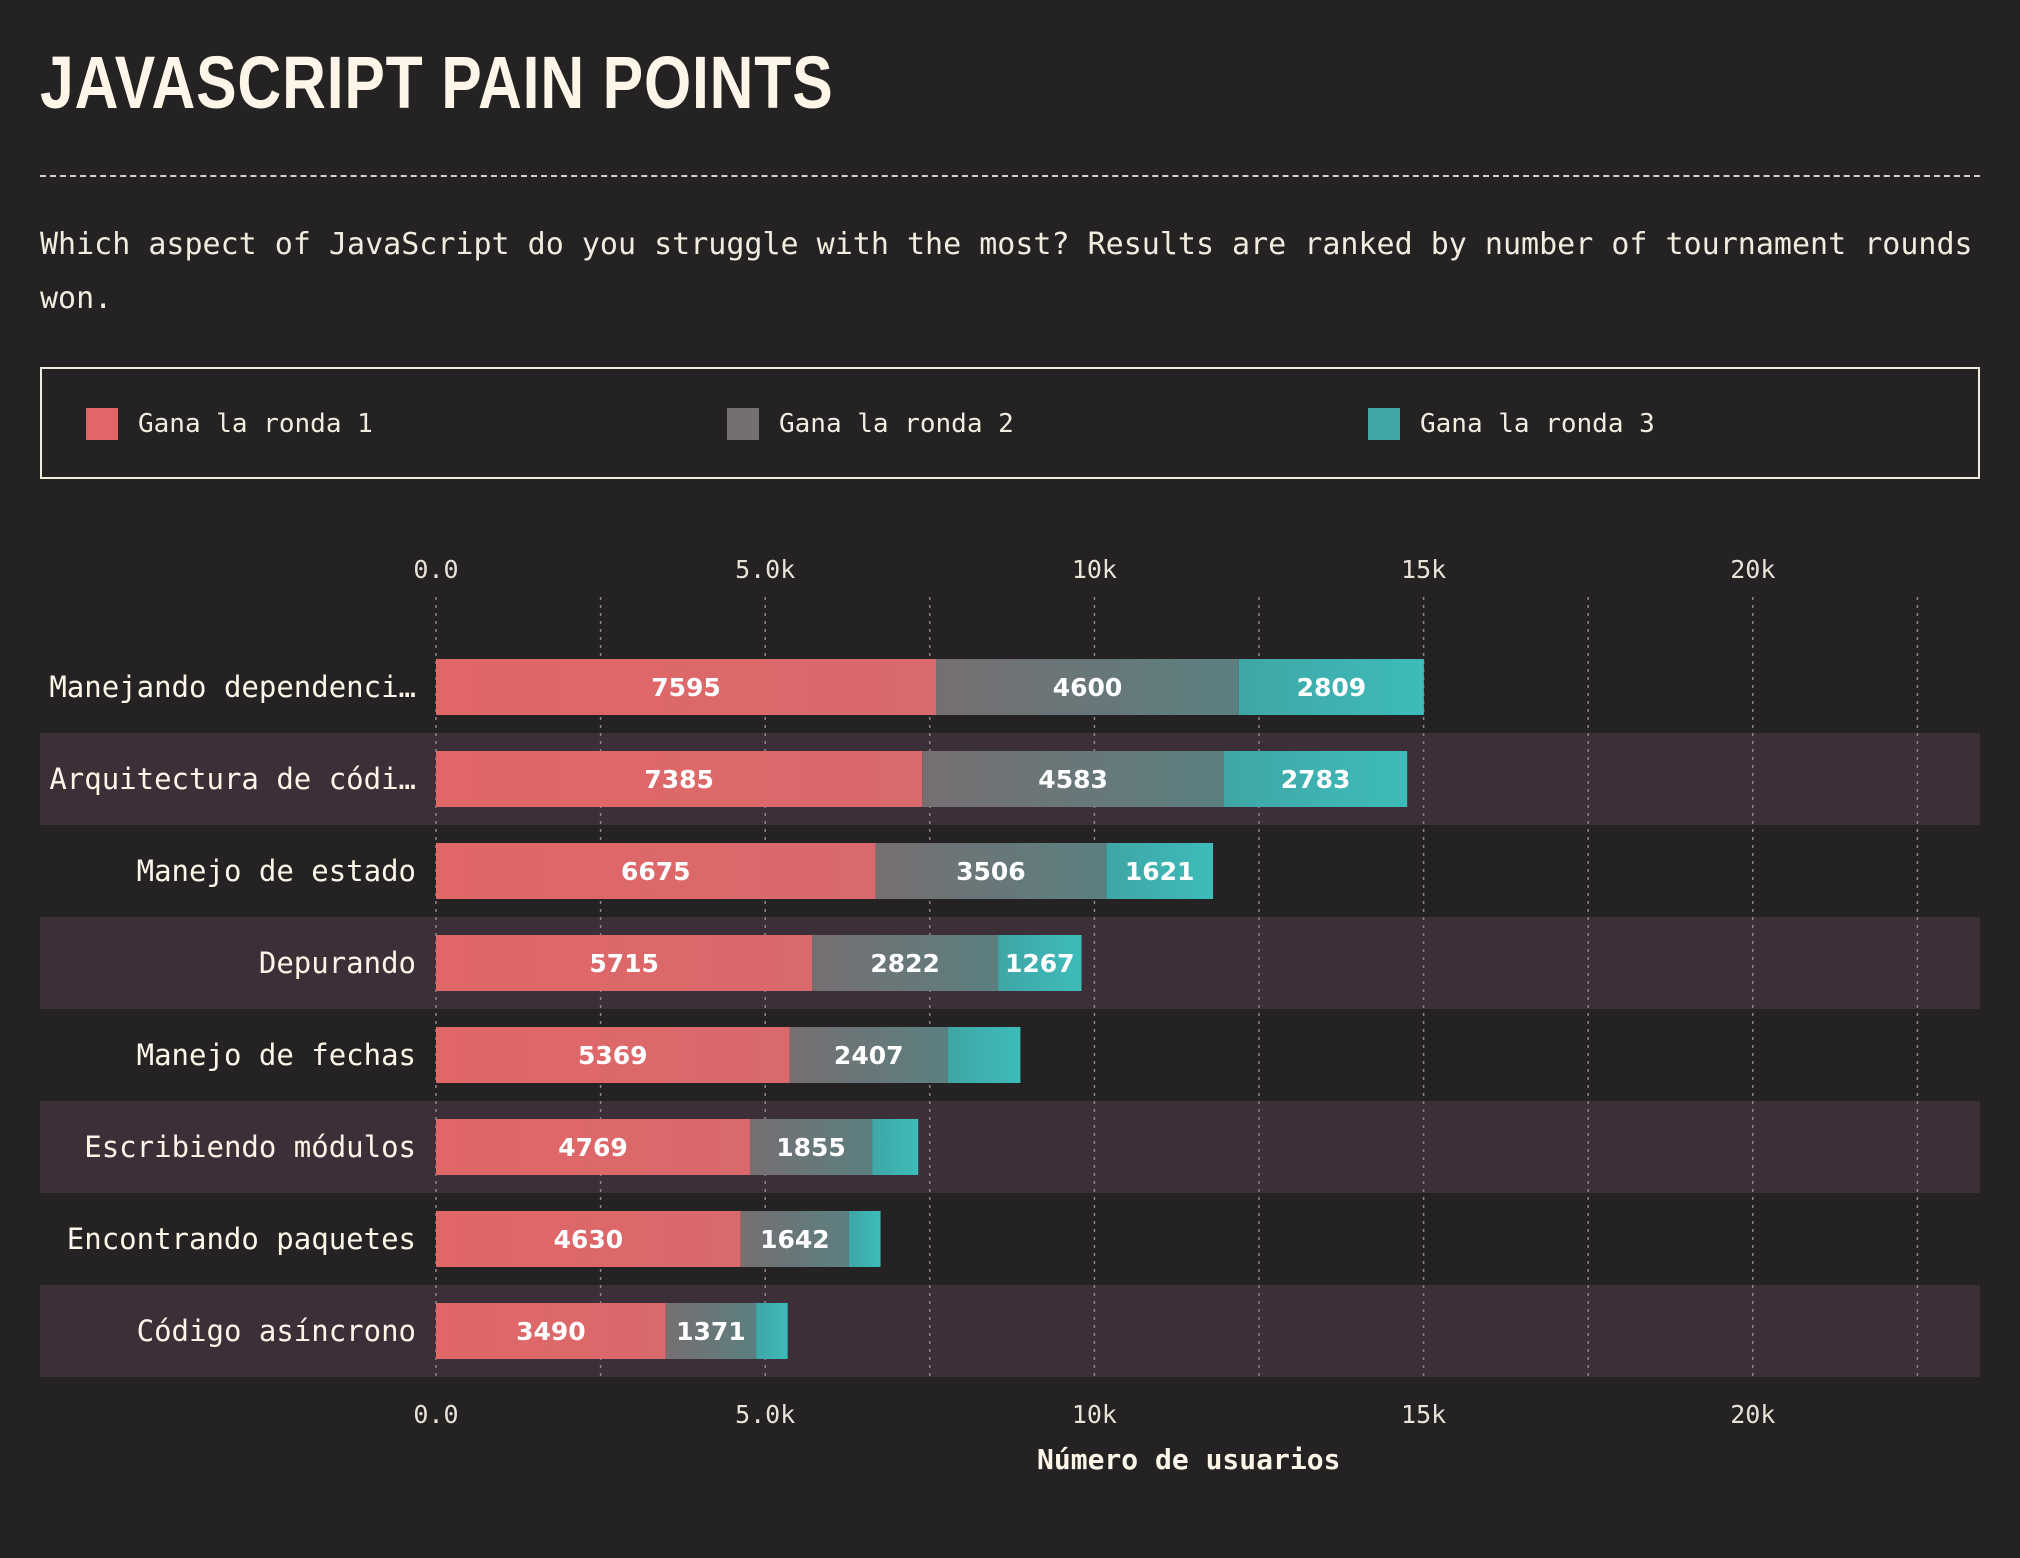 Image resolution: width=2020 pixels, height=1558 pixels. What do you see at coordinates (765, 1414) in the screenshot?
I see `x-tick-label-bottom: 5.0k` at bounding box center [765, 1414].